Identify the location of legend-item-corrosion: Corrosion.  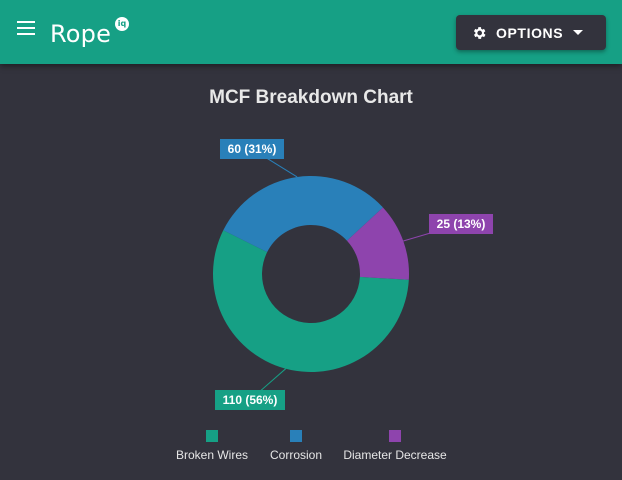
(296, 446).